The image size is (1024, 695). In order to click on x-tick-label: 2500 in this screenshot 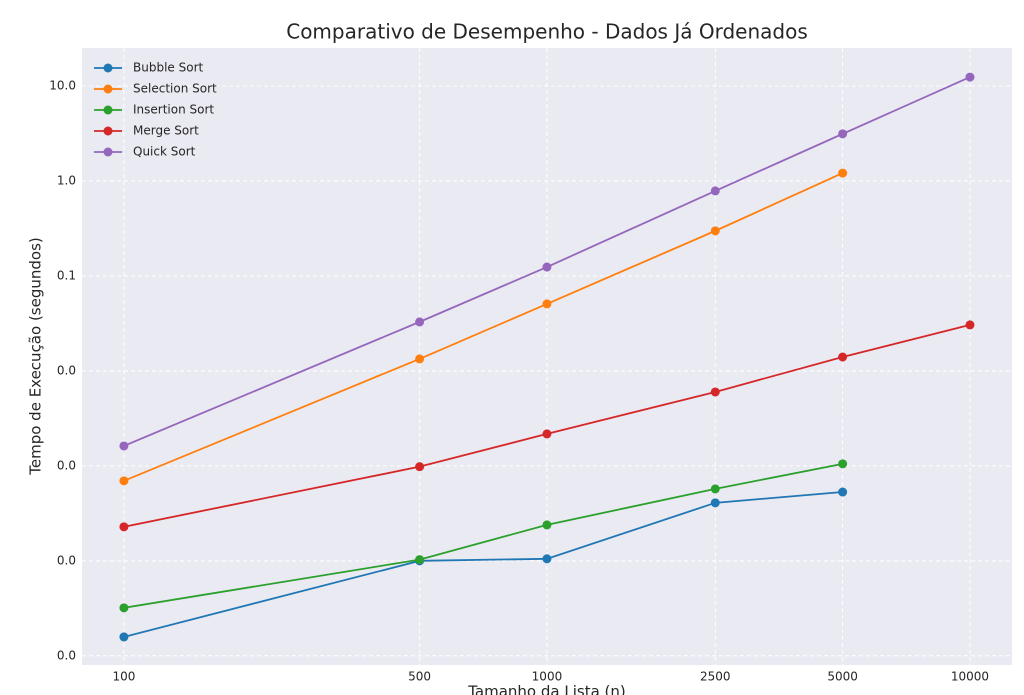, I will do `click(715, 677)`.